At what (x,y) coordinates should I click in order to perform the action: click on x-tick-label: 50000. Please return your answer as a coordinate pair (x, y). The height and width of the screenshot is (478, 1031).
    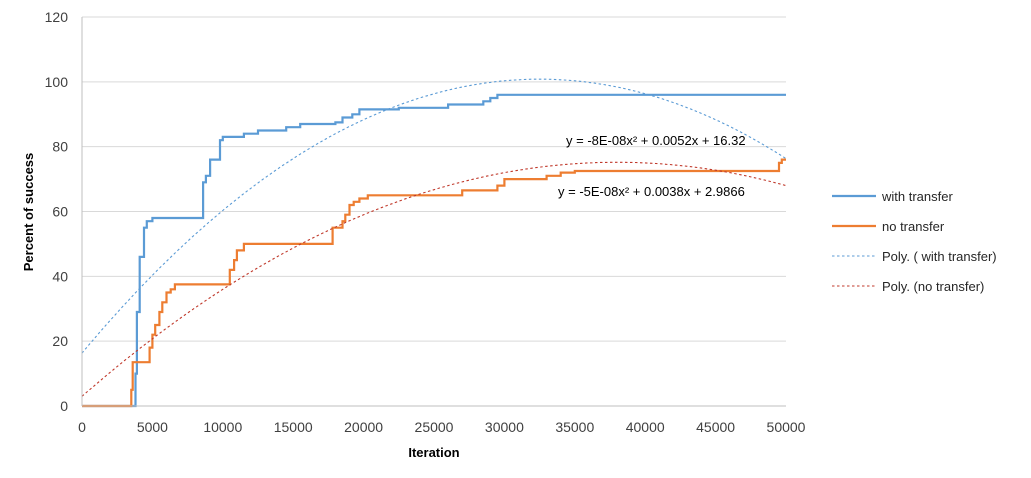
    Looking at the image, I should click on (786, 427).